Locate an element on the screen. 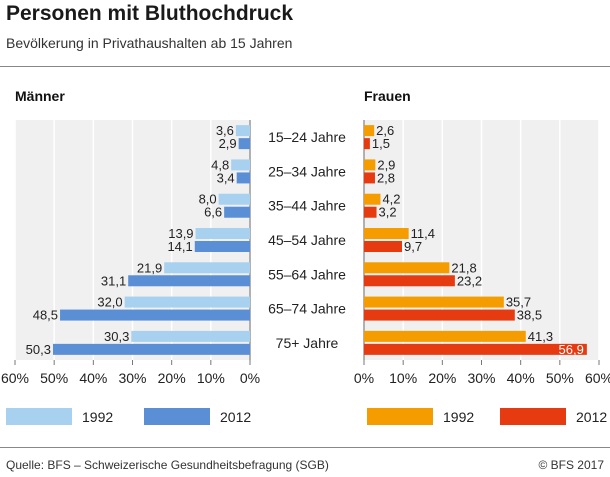 The height and width of the screenshot is (477, 610). value-label-women-2012: 56,9 is located at coordinates (571, 349).